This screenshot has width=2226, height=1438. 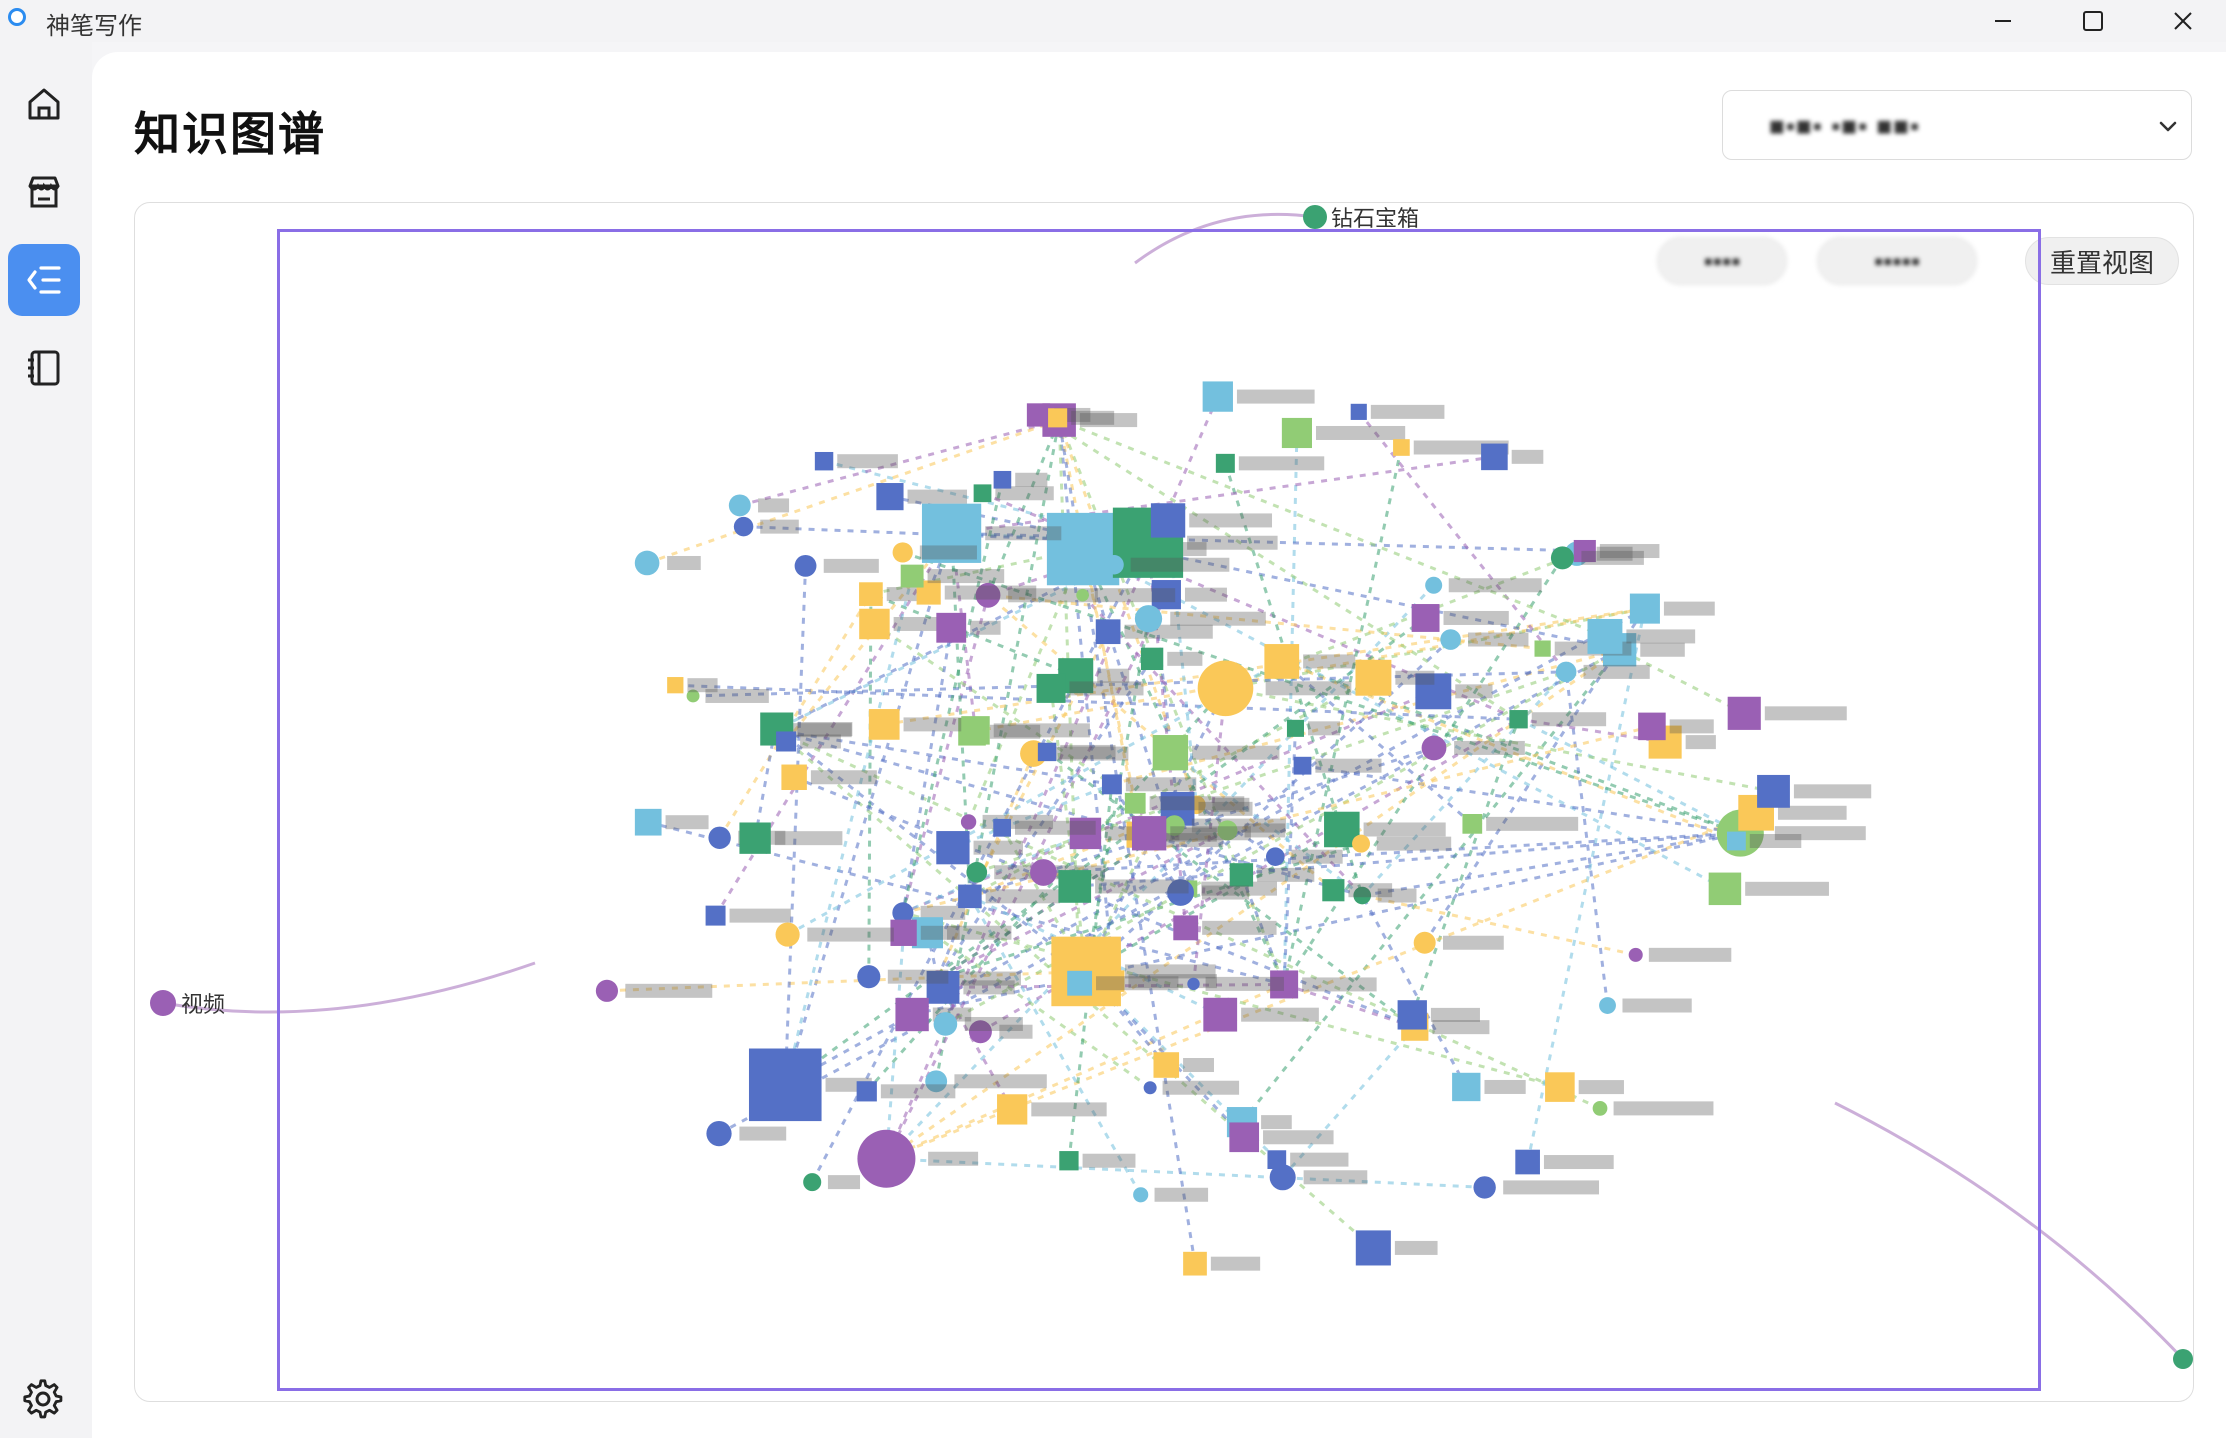 What do you see at coordinates (44, 1400) in the screenshot?
I see `settings-button` at bounding box center [44, 1400].